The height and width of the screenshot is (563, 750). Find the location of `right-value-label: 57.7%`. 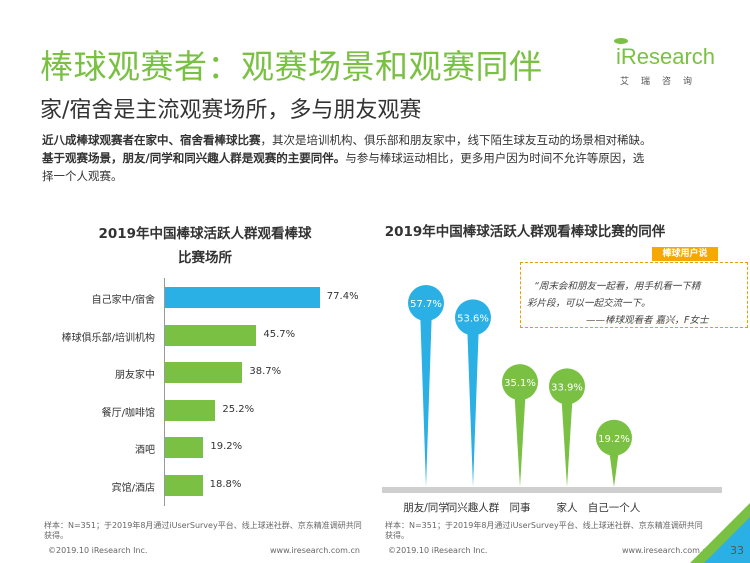

right-value-label: 57.7% is located at coordinates (426, 304).